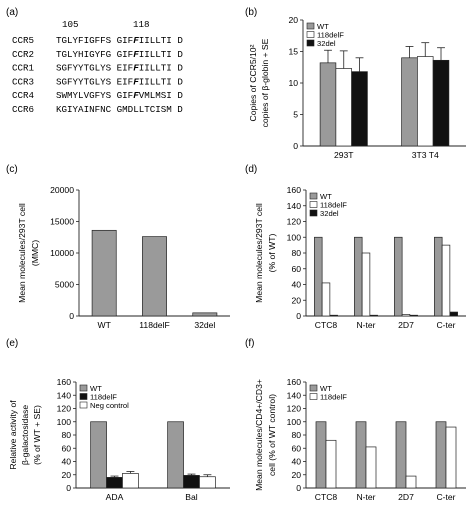  What do you see at coordinates (13, 435) in the screenshot?
I see `y-axis-label: Relative activity of` at bounding box center [13, 435].